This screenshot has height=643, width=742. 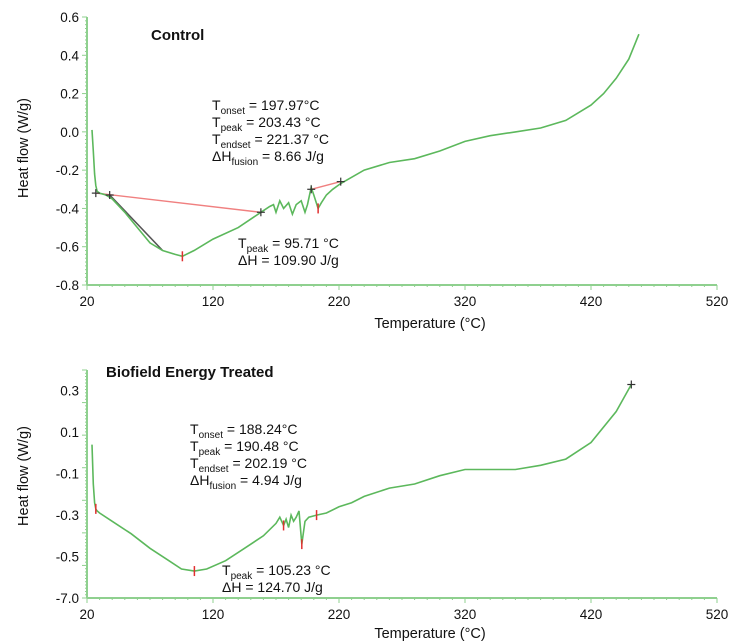 I want to click on value: = 221.37 °C, so click(x=290, y=139).